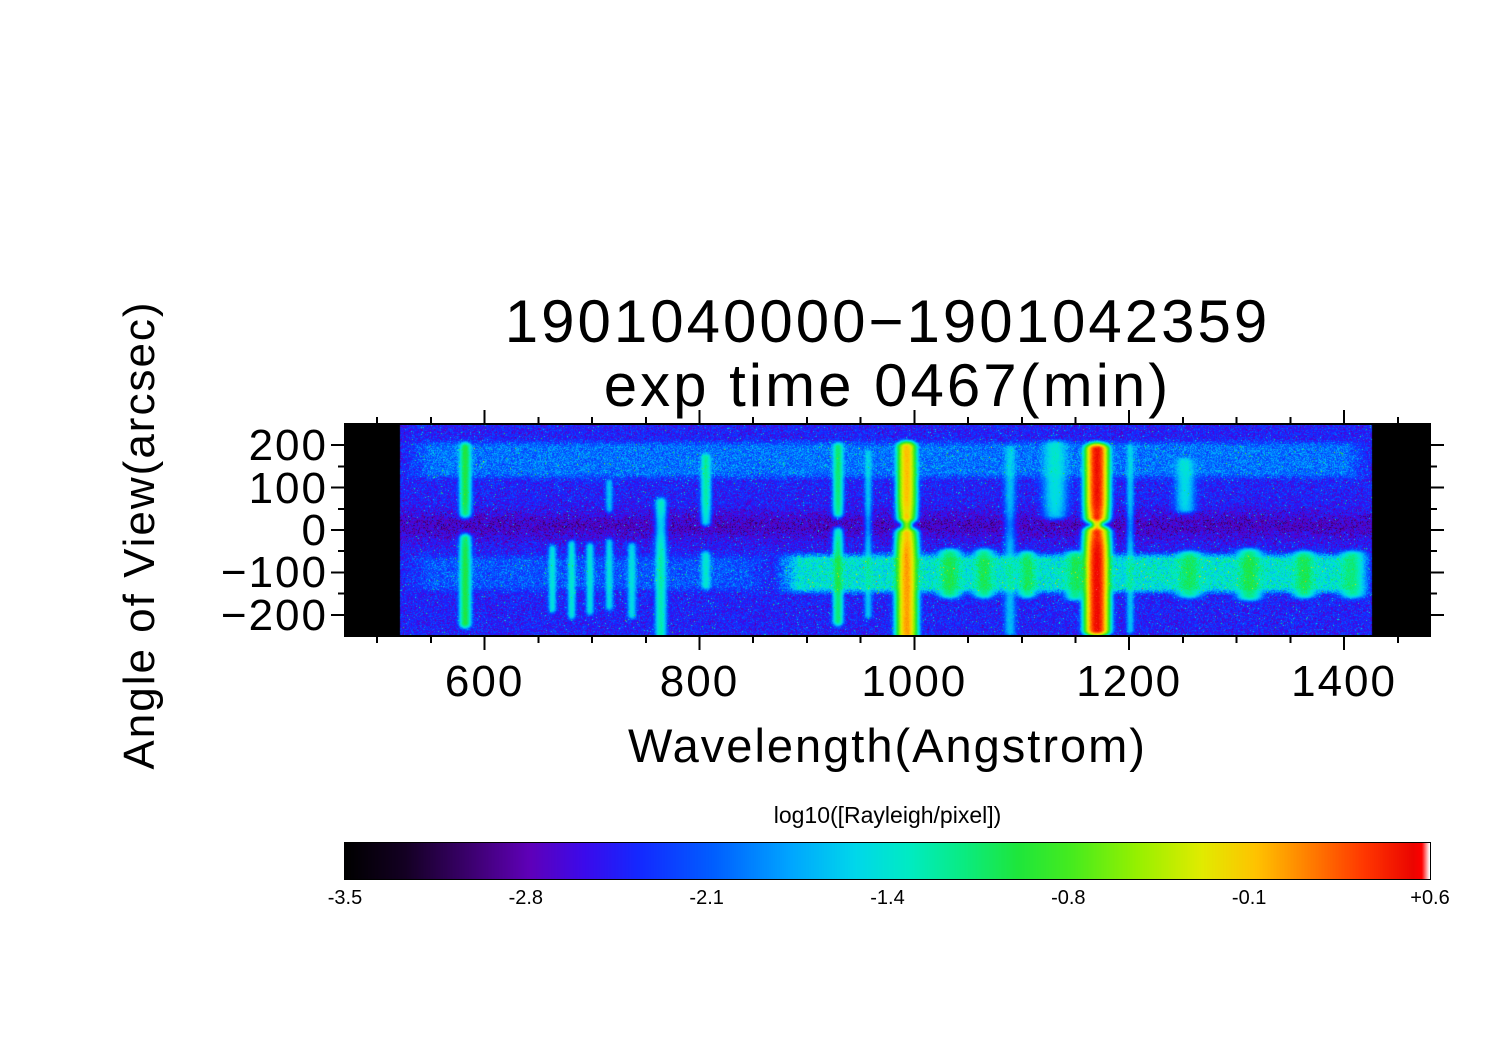 This screenshot has height=1058, width=1497. What do you see at coordinates (914, 681) in the screenshot?
I see `x-tick-label: 1000` at bounding box center [914, 681].